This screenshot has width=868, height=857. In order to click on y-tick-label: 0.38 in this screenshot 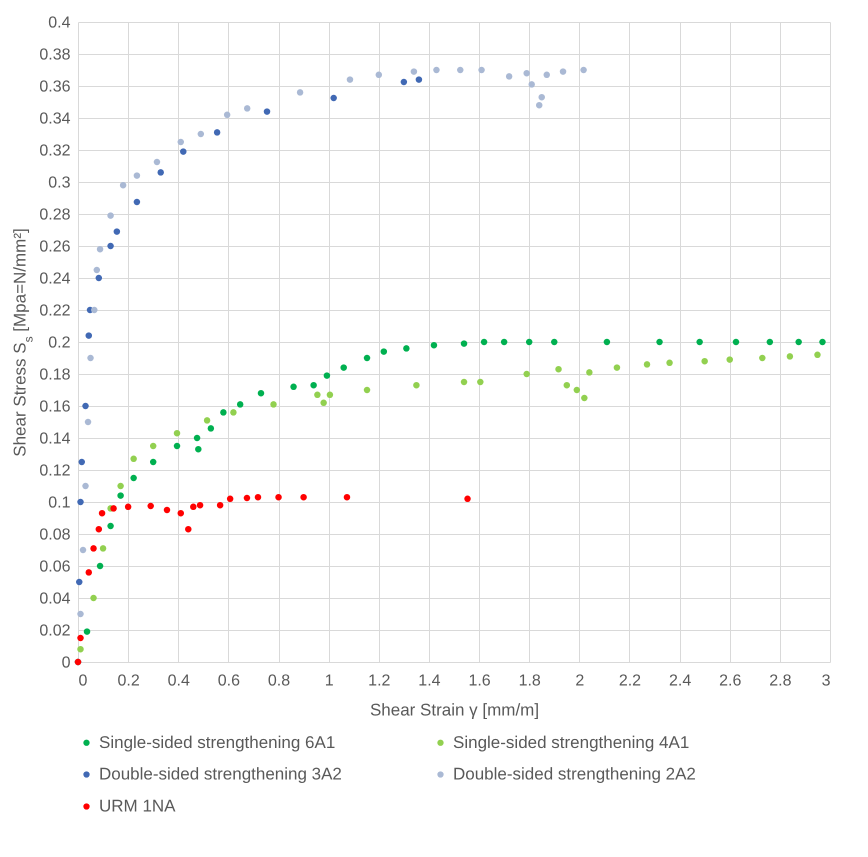, I will do `click(55, 55)`.